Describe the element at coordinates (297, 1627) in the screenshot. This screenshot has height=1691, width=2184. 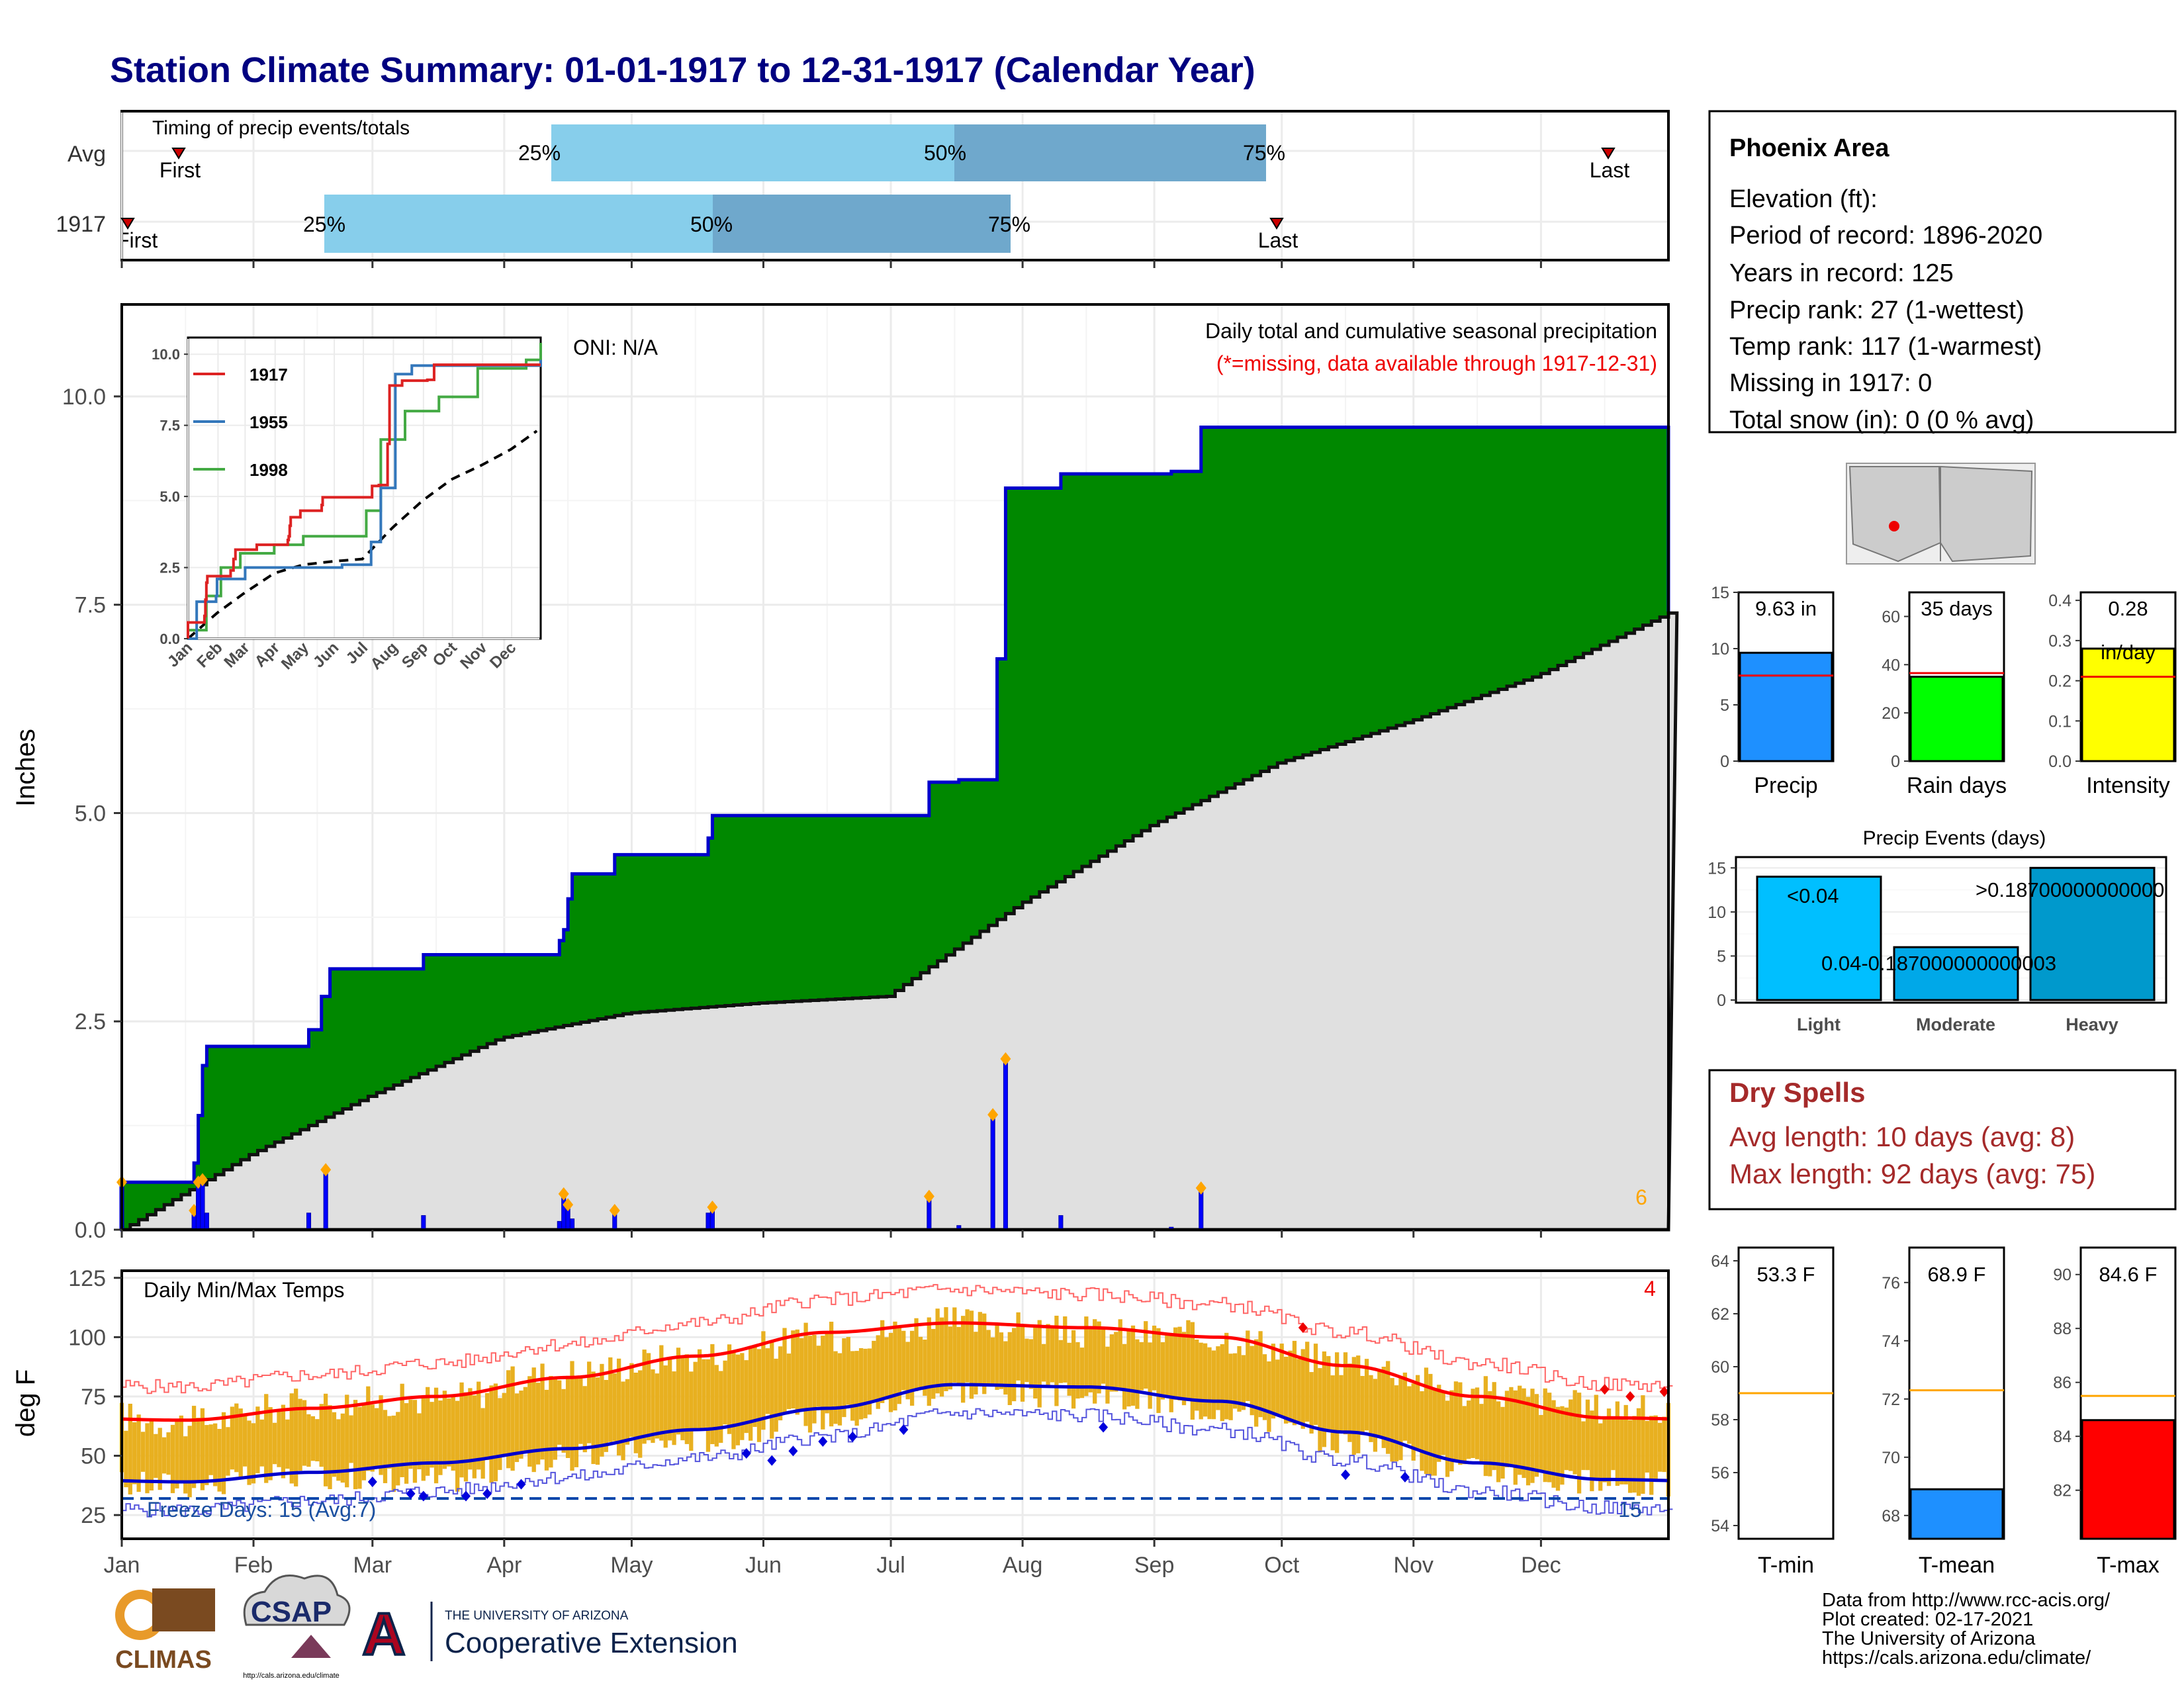
I see `csap-logo: CSAP http://cals.arizona.edu/climate` at that location.